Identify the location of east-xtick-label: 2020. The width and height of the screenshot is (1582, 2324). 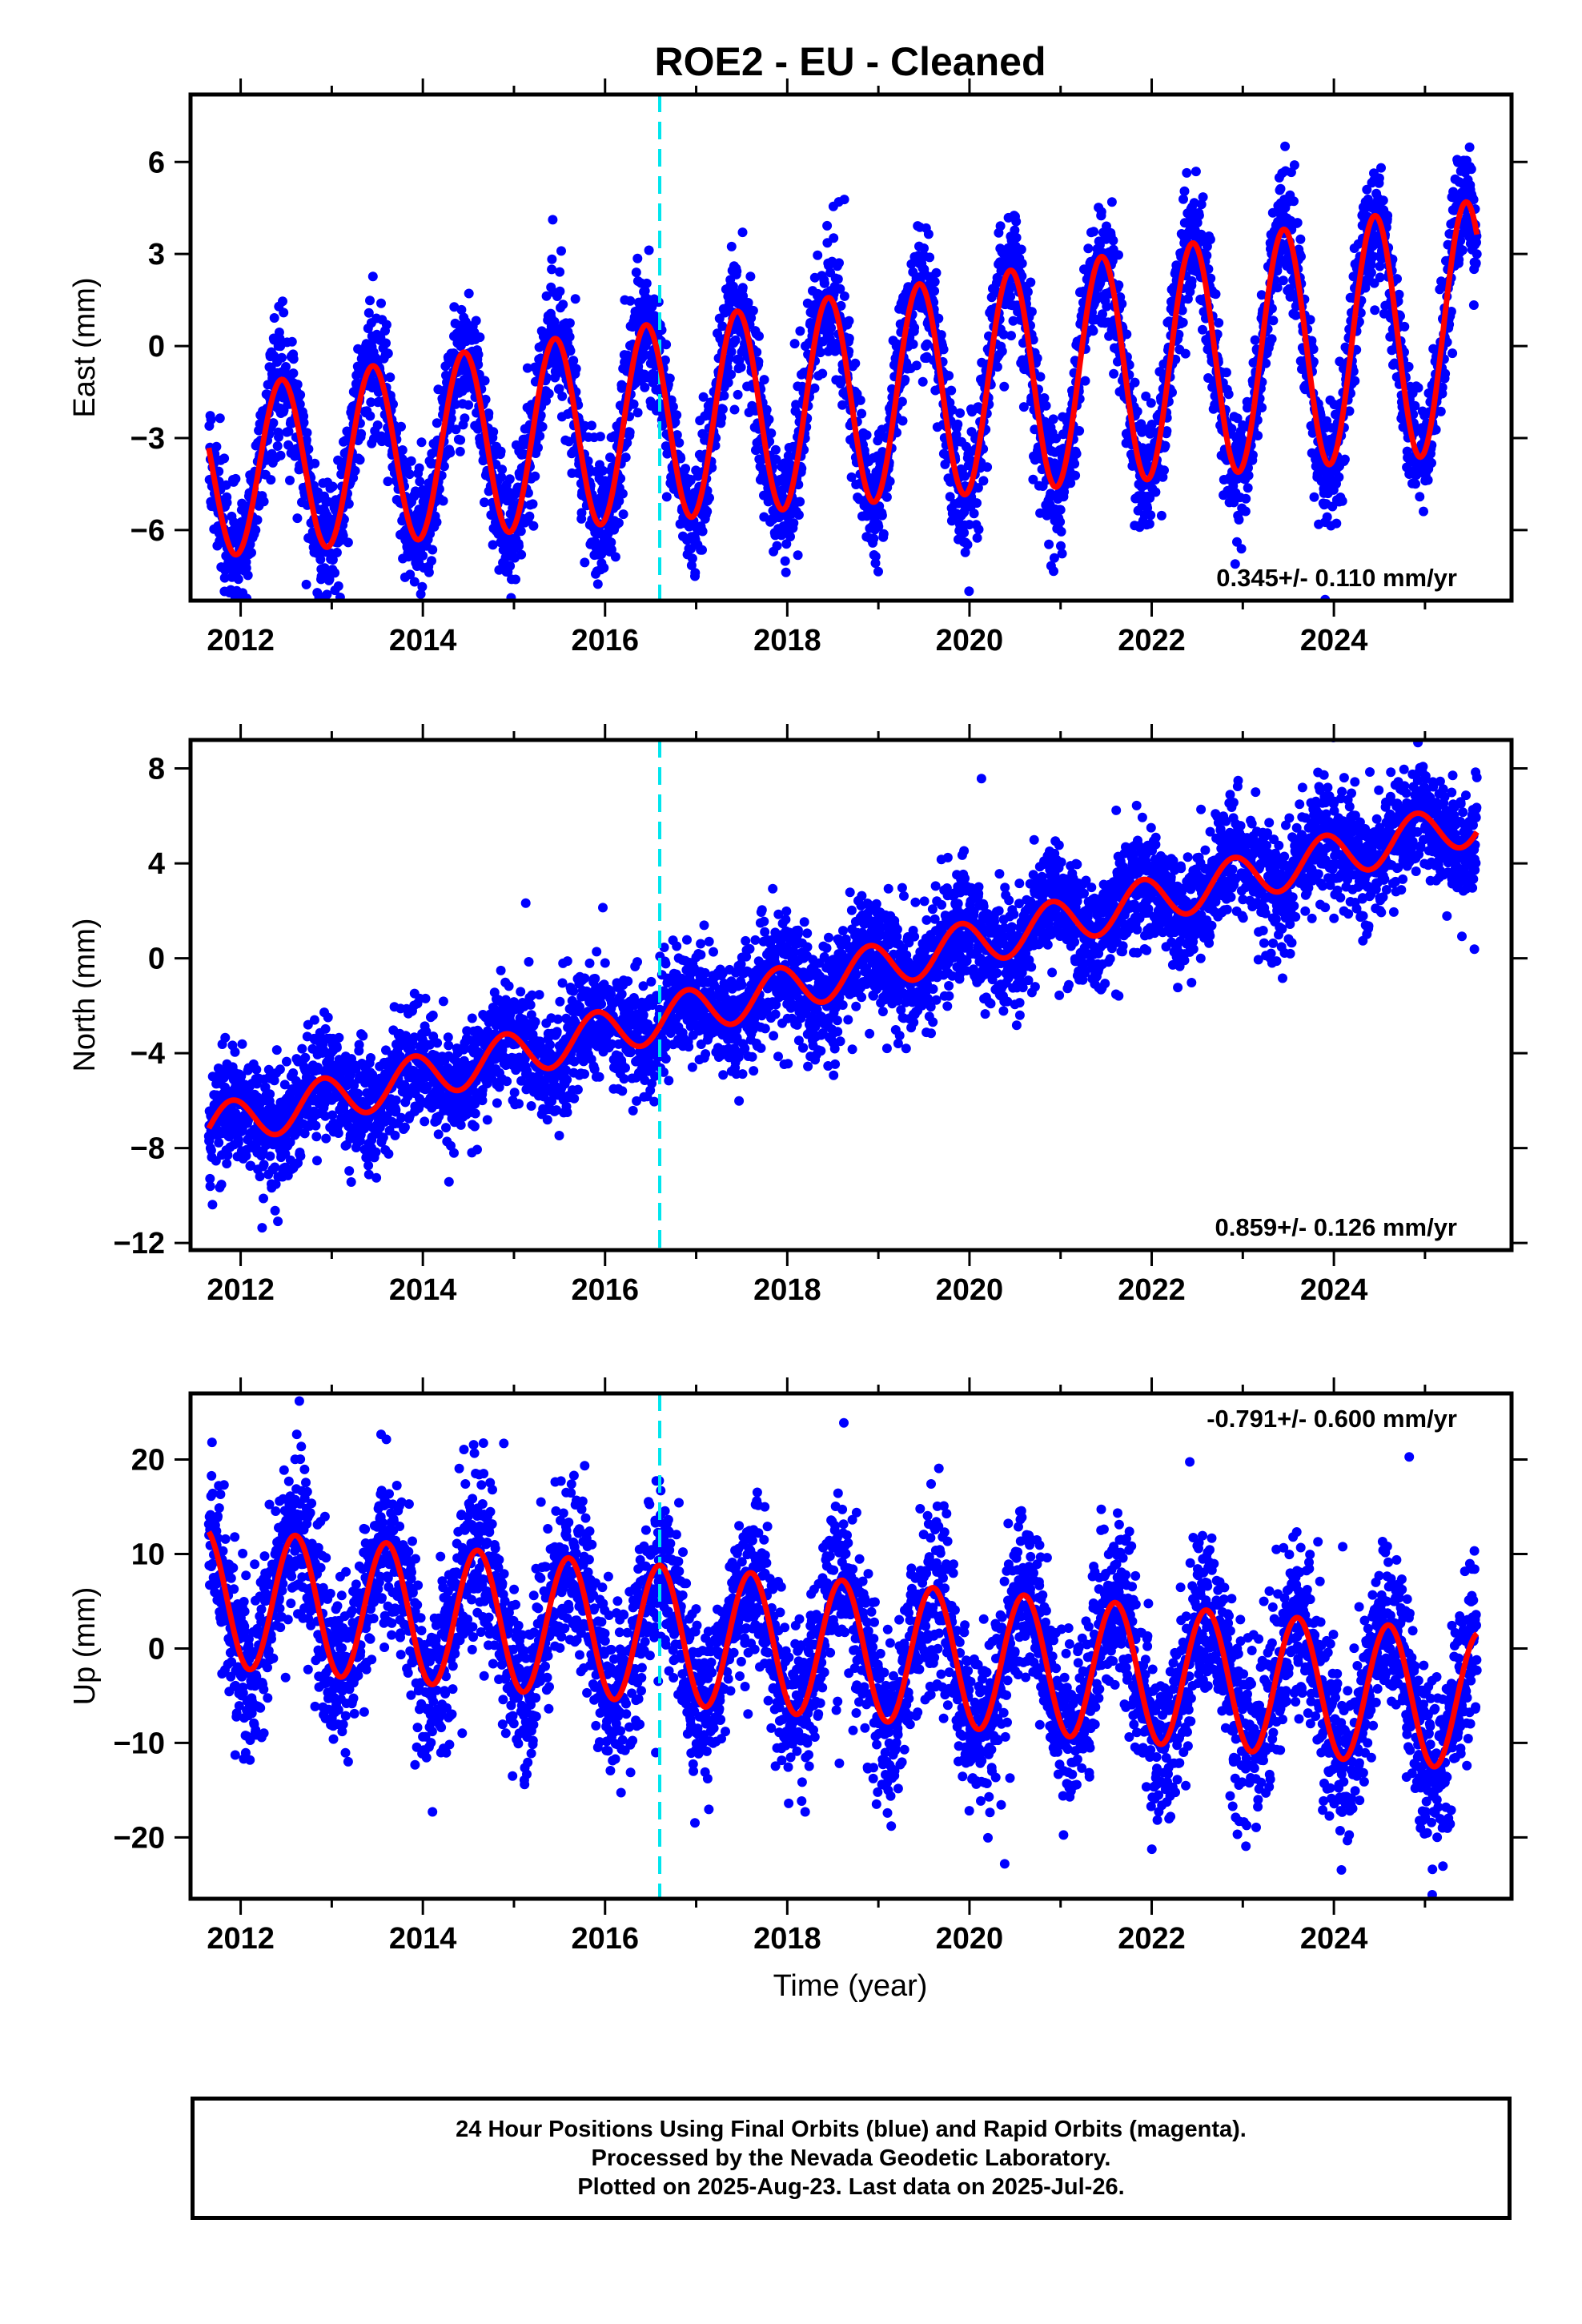
(970, 640).